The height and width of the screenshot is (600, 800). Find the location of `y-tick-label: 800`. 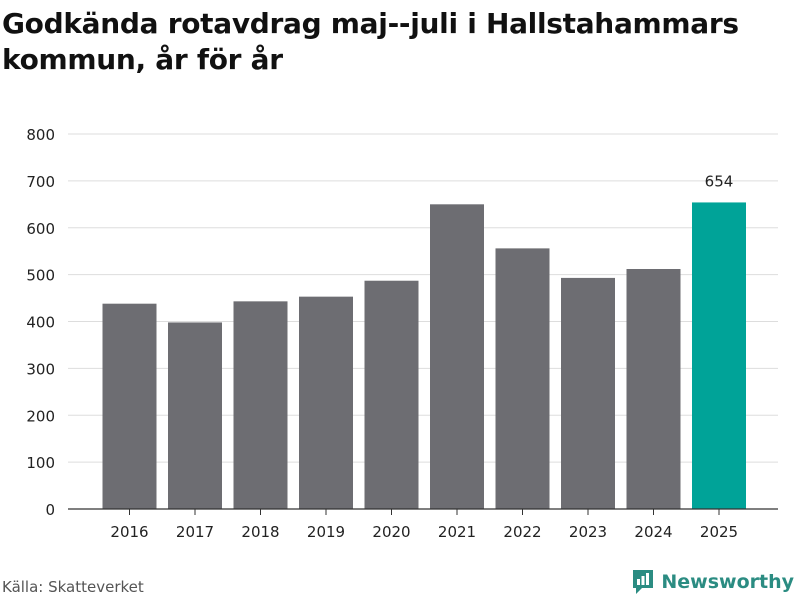

y-tick-label: 800 is located at coordinates (40, 135).